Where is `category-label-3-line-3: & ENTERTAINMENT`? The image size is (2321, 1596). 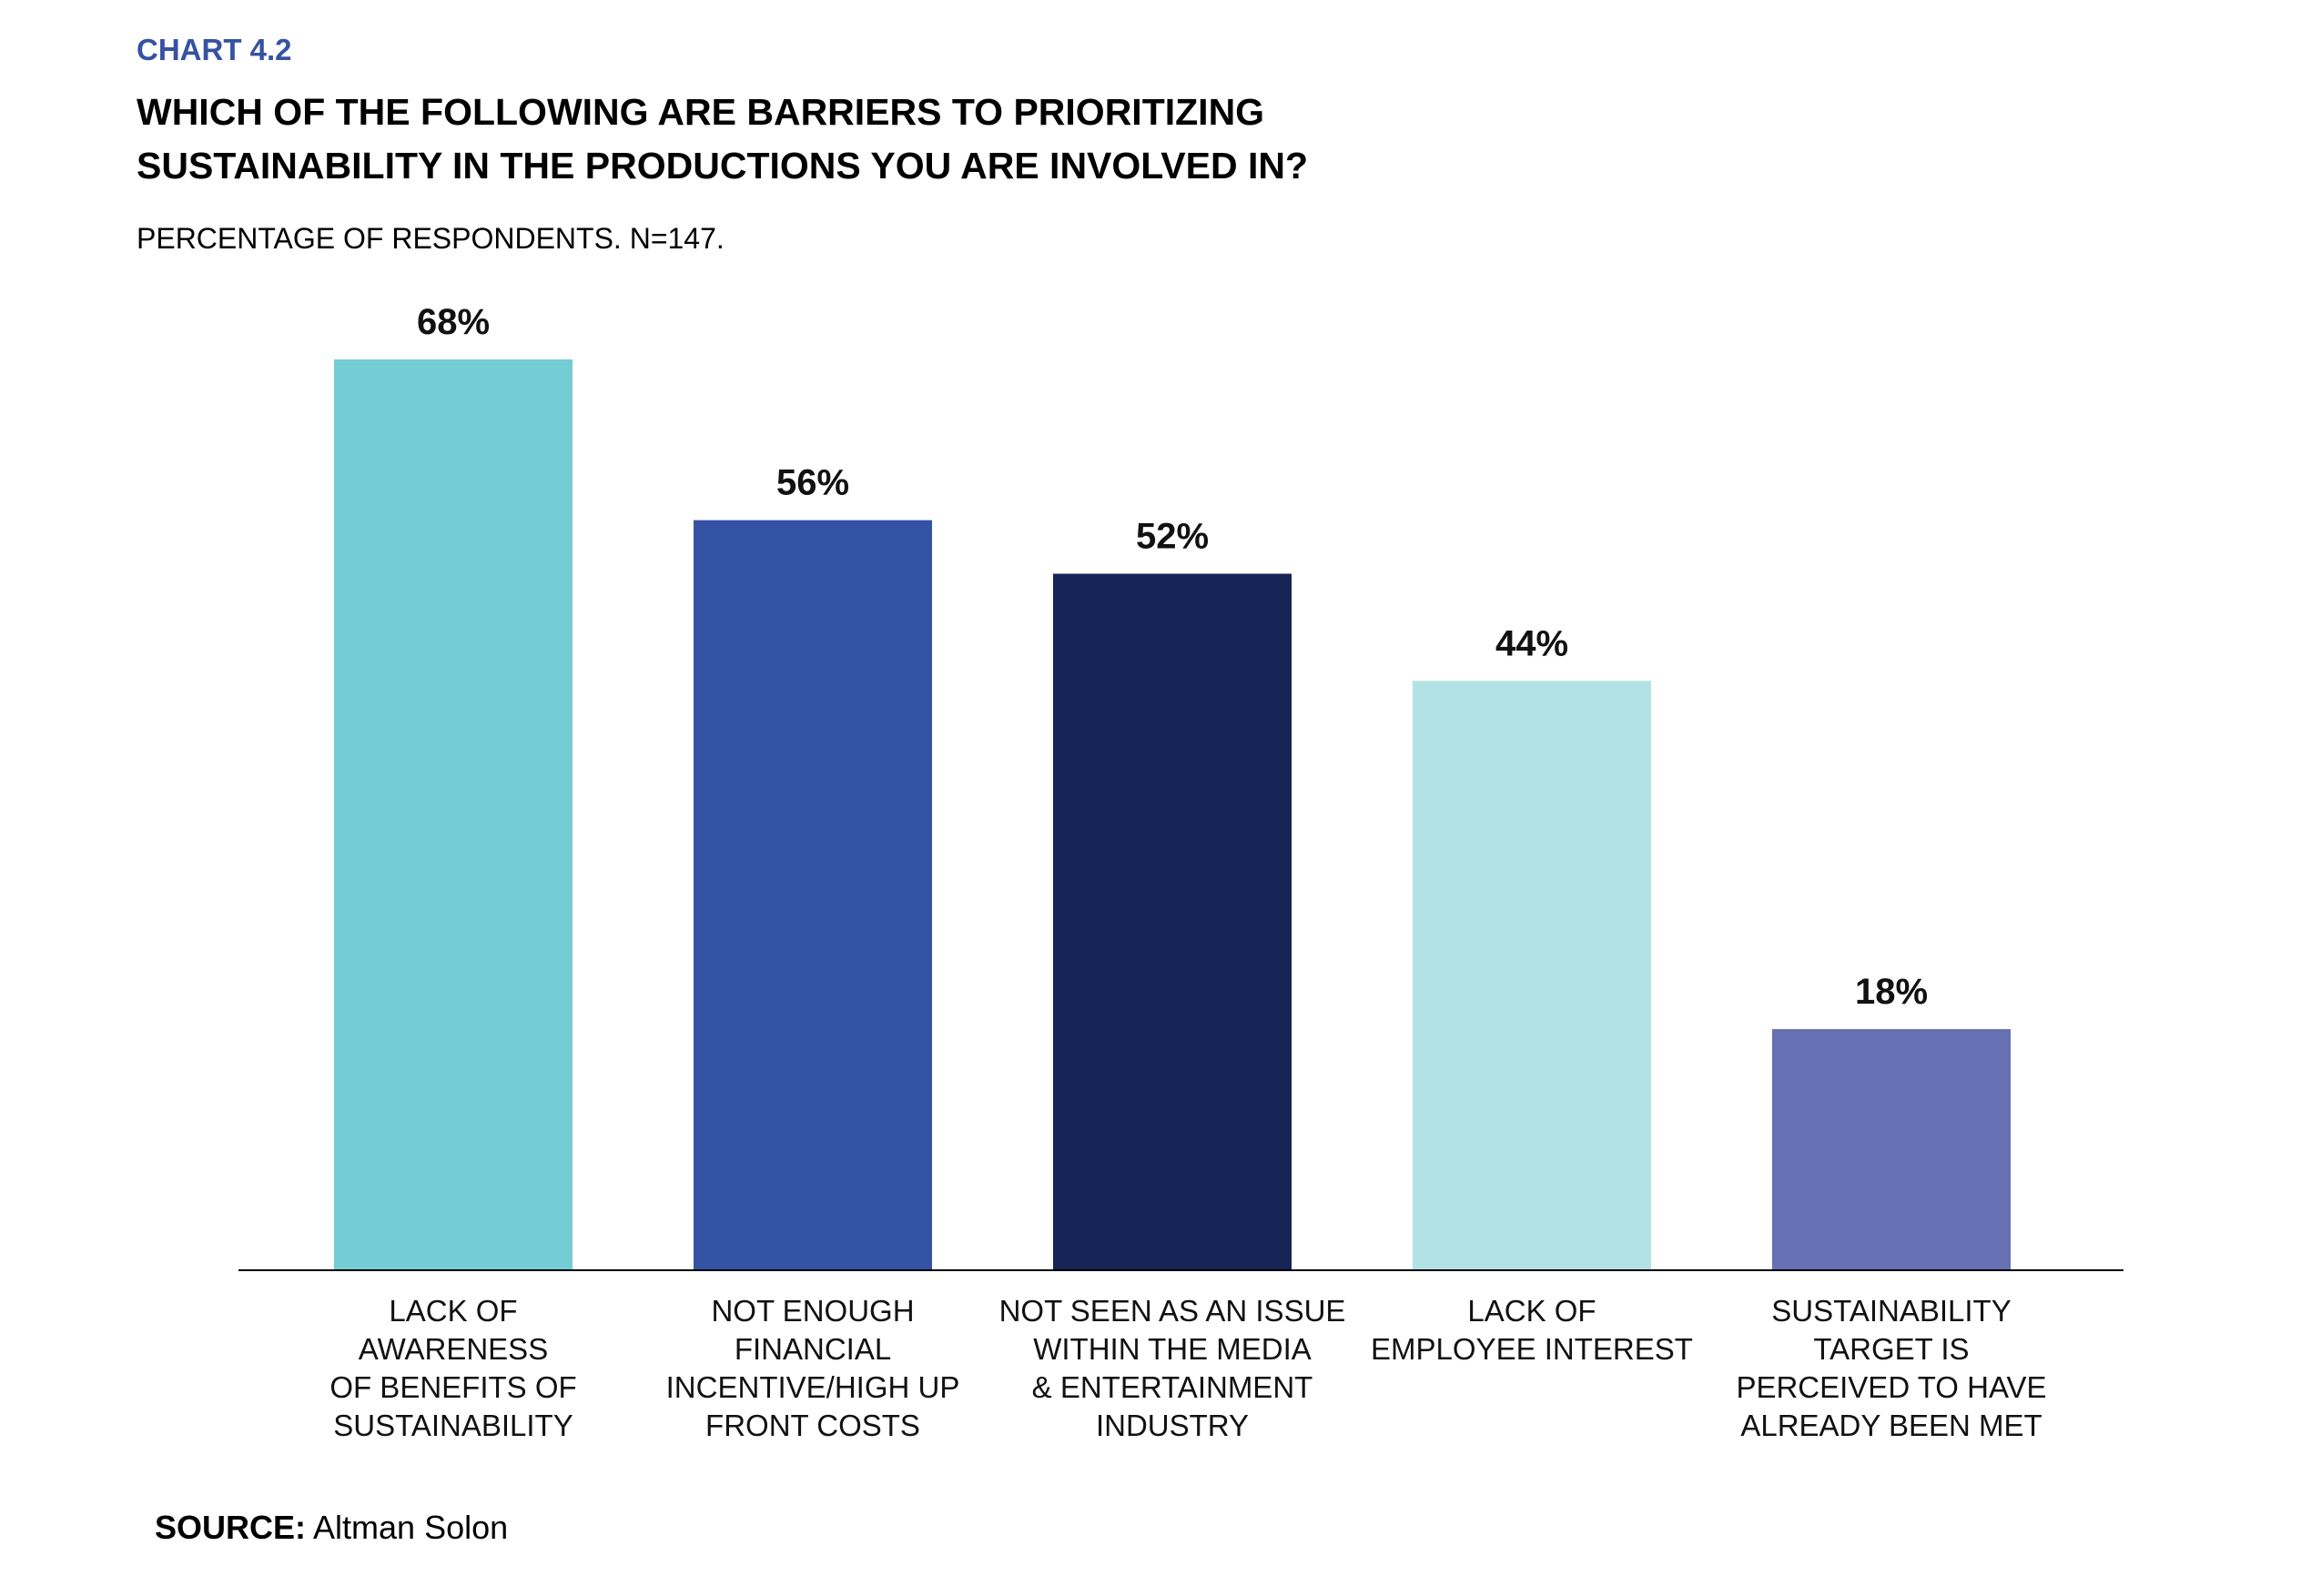 category-label-3-line-3: & ENTERTAINMENT is located at coordinates (1172, 1387).